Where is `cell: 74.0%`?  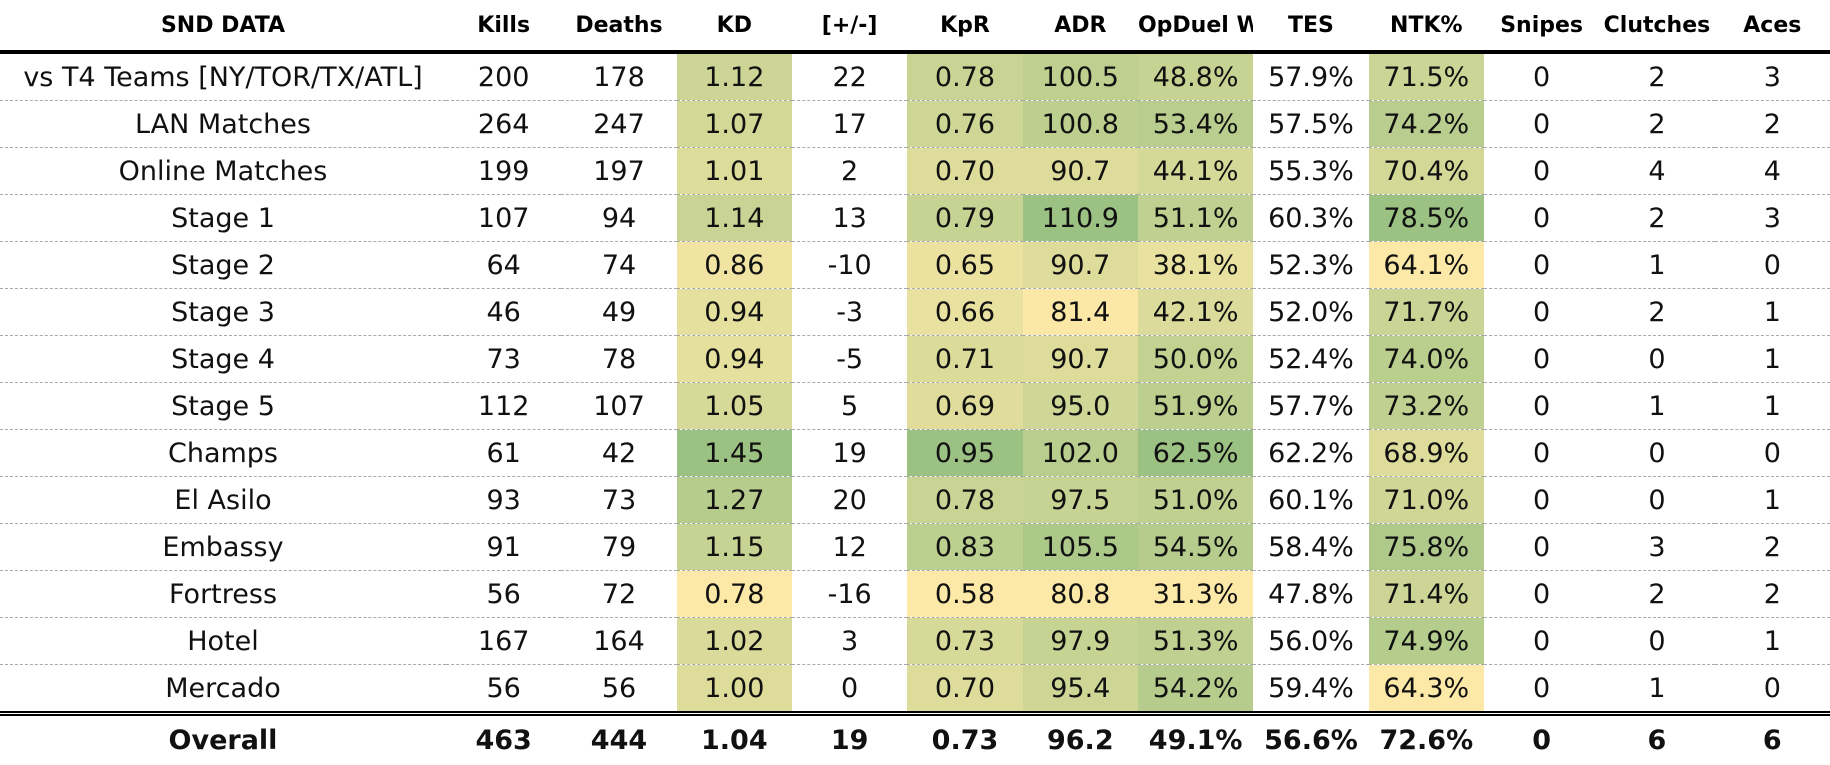 cell: 74.0% is located at coordinates (1426, 359).